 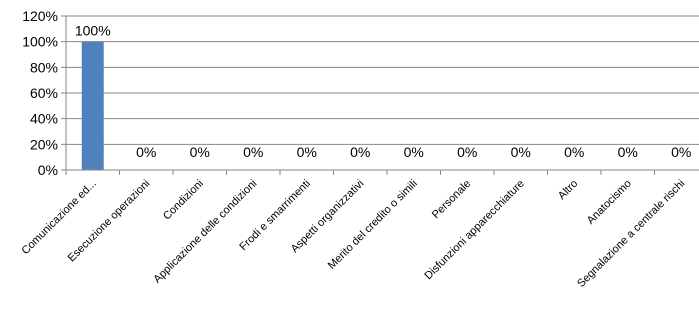 I want to click on y-tick-label: 20%, so click(x=44, y=144).